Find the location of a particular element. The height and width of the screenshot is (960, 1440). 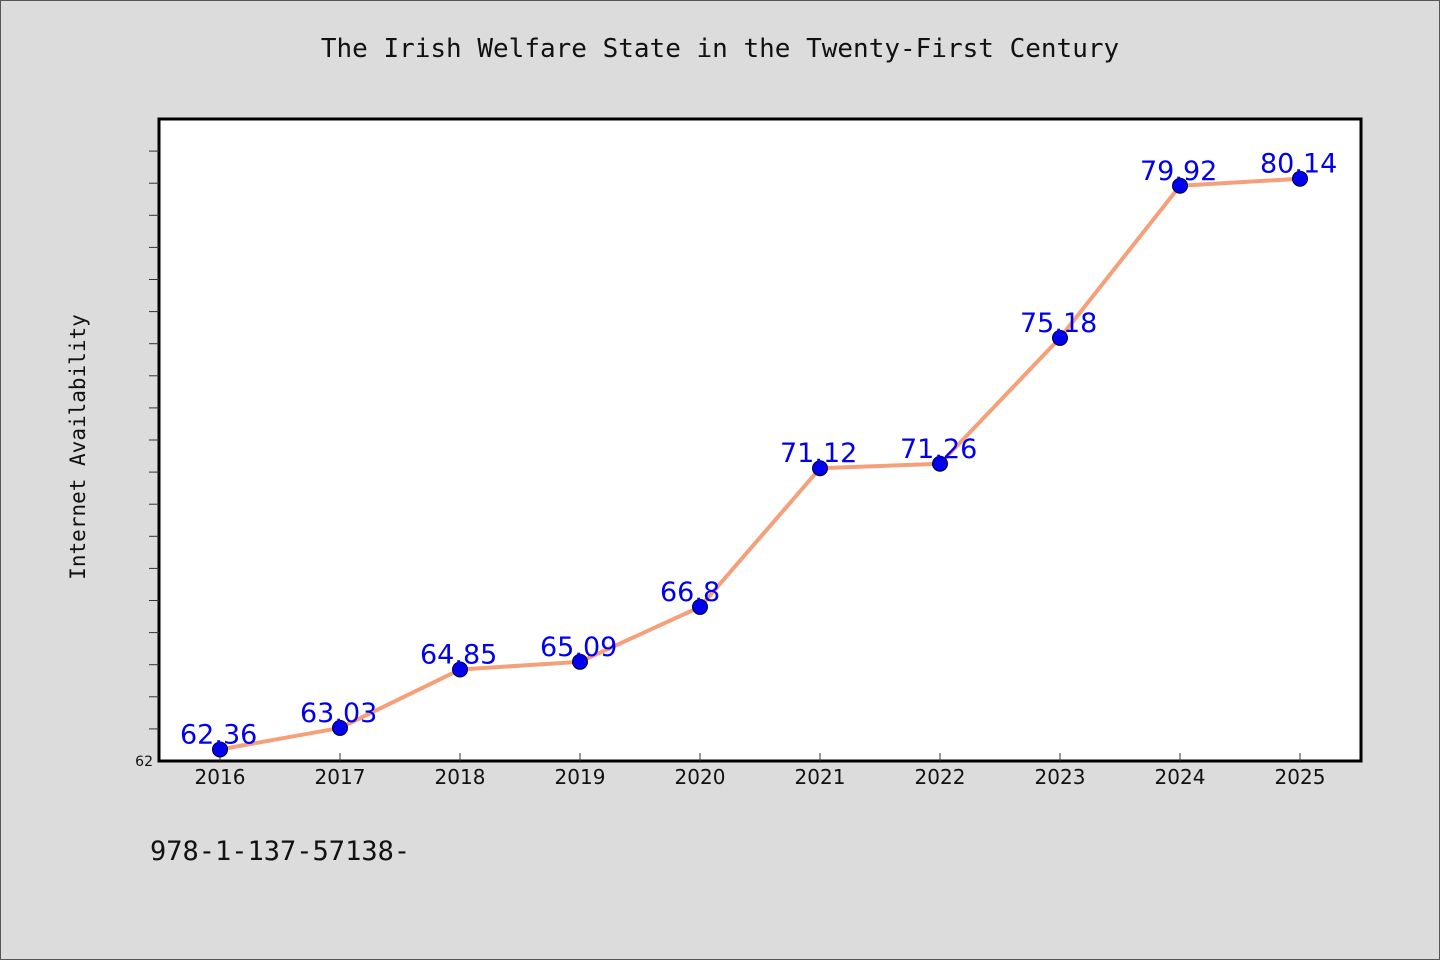

x-tick-label: 2017 is located at coordinates (340, 777).